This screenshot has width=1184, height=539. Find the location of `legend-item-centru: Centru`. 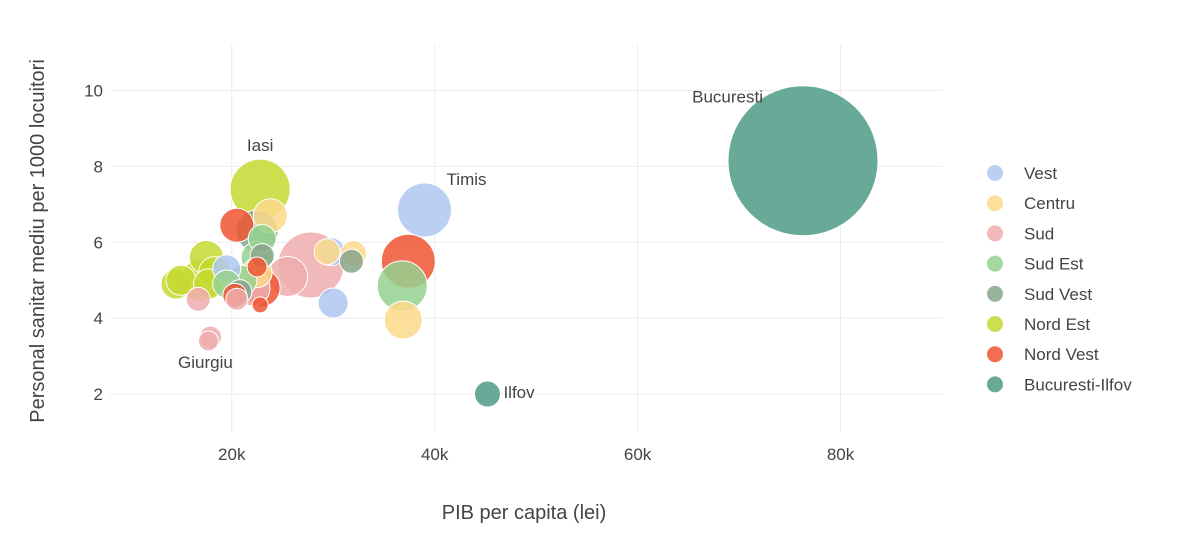

legend-item-centru: Centru is located at coordinates (1031, 203).